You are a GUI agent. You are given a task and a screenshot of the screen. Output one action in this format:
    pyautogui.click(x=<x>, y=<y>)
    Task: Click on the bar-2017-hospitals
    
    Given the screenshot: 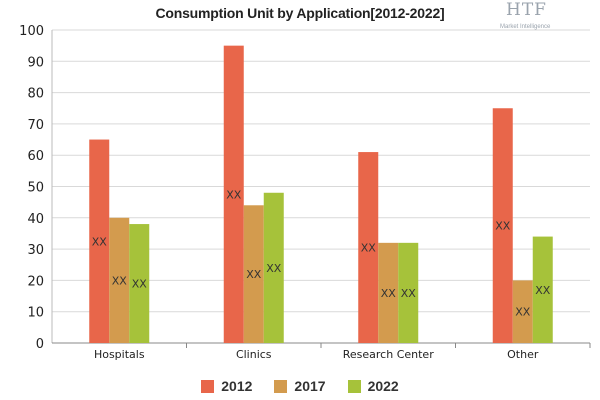 What is the action you would take?
    pyautogui.click(x=119, y=280)
    